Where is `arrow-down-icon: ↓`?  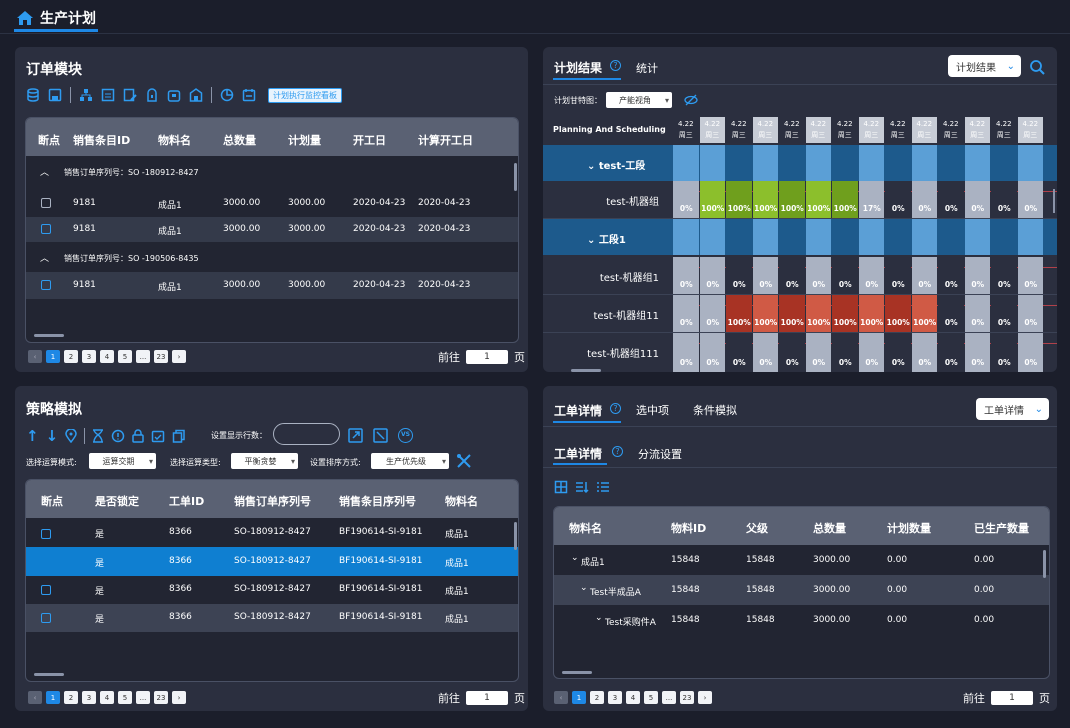 arrow-down-icon: ↓ is located at coordinates (52, 436).